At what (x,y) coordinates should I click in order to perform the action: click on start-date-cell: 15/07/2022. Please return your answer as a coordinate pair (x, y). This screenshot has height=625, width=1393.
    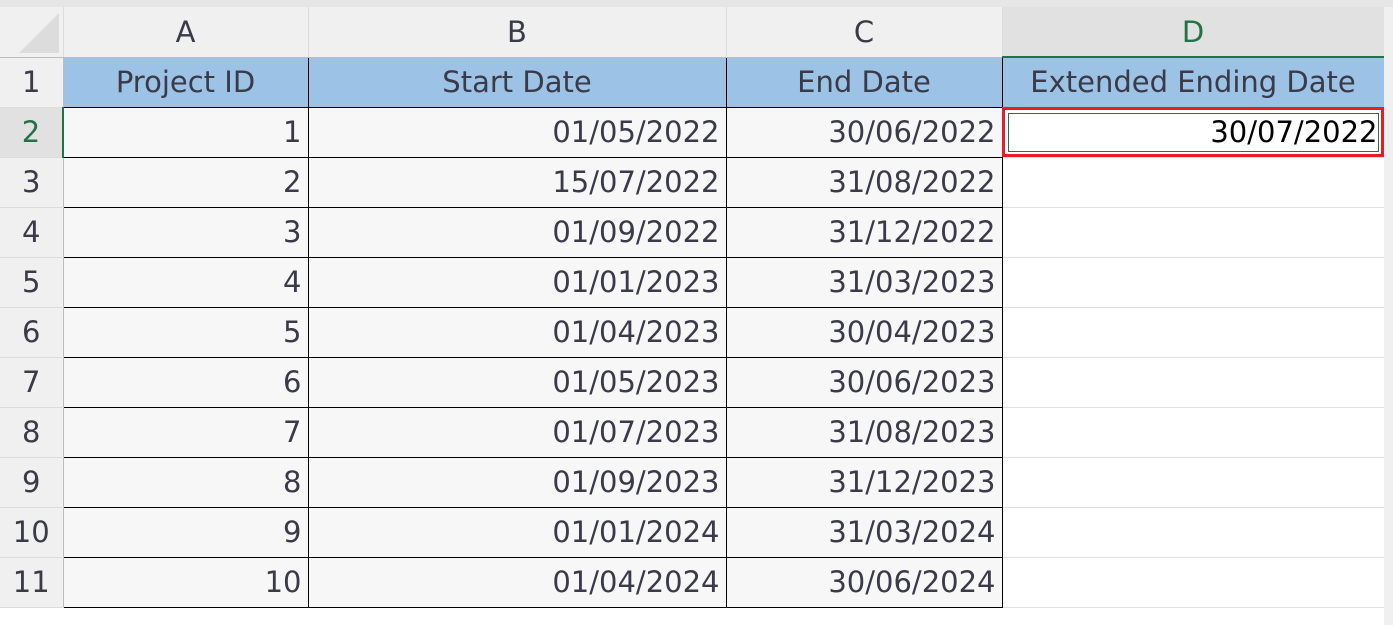
    Looking at the image, I should click on (517, 182).